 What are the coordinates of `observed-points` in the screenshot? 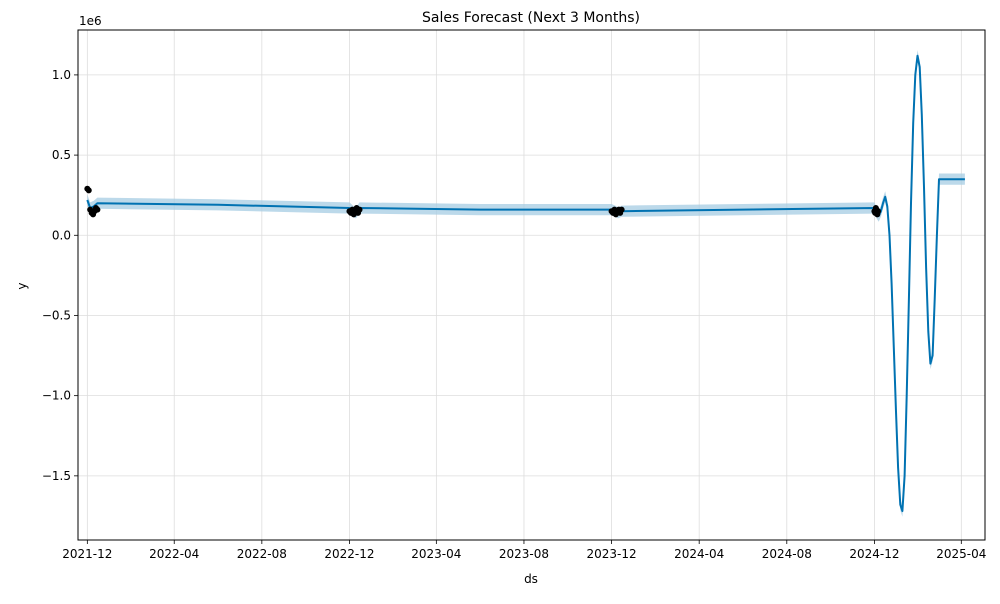 It's located at (482, 201).